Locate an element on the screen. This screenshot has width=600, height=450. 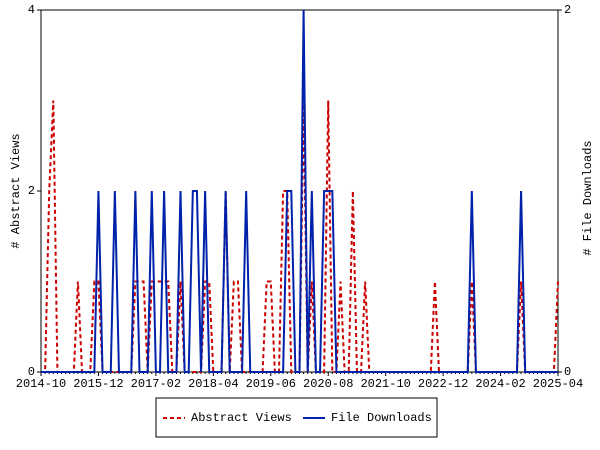
x-tick-label: 2020-08 is located at coordinates (328, 384).